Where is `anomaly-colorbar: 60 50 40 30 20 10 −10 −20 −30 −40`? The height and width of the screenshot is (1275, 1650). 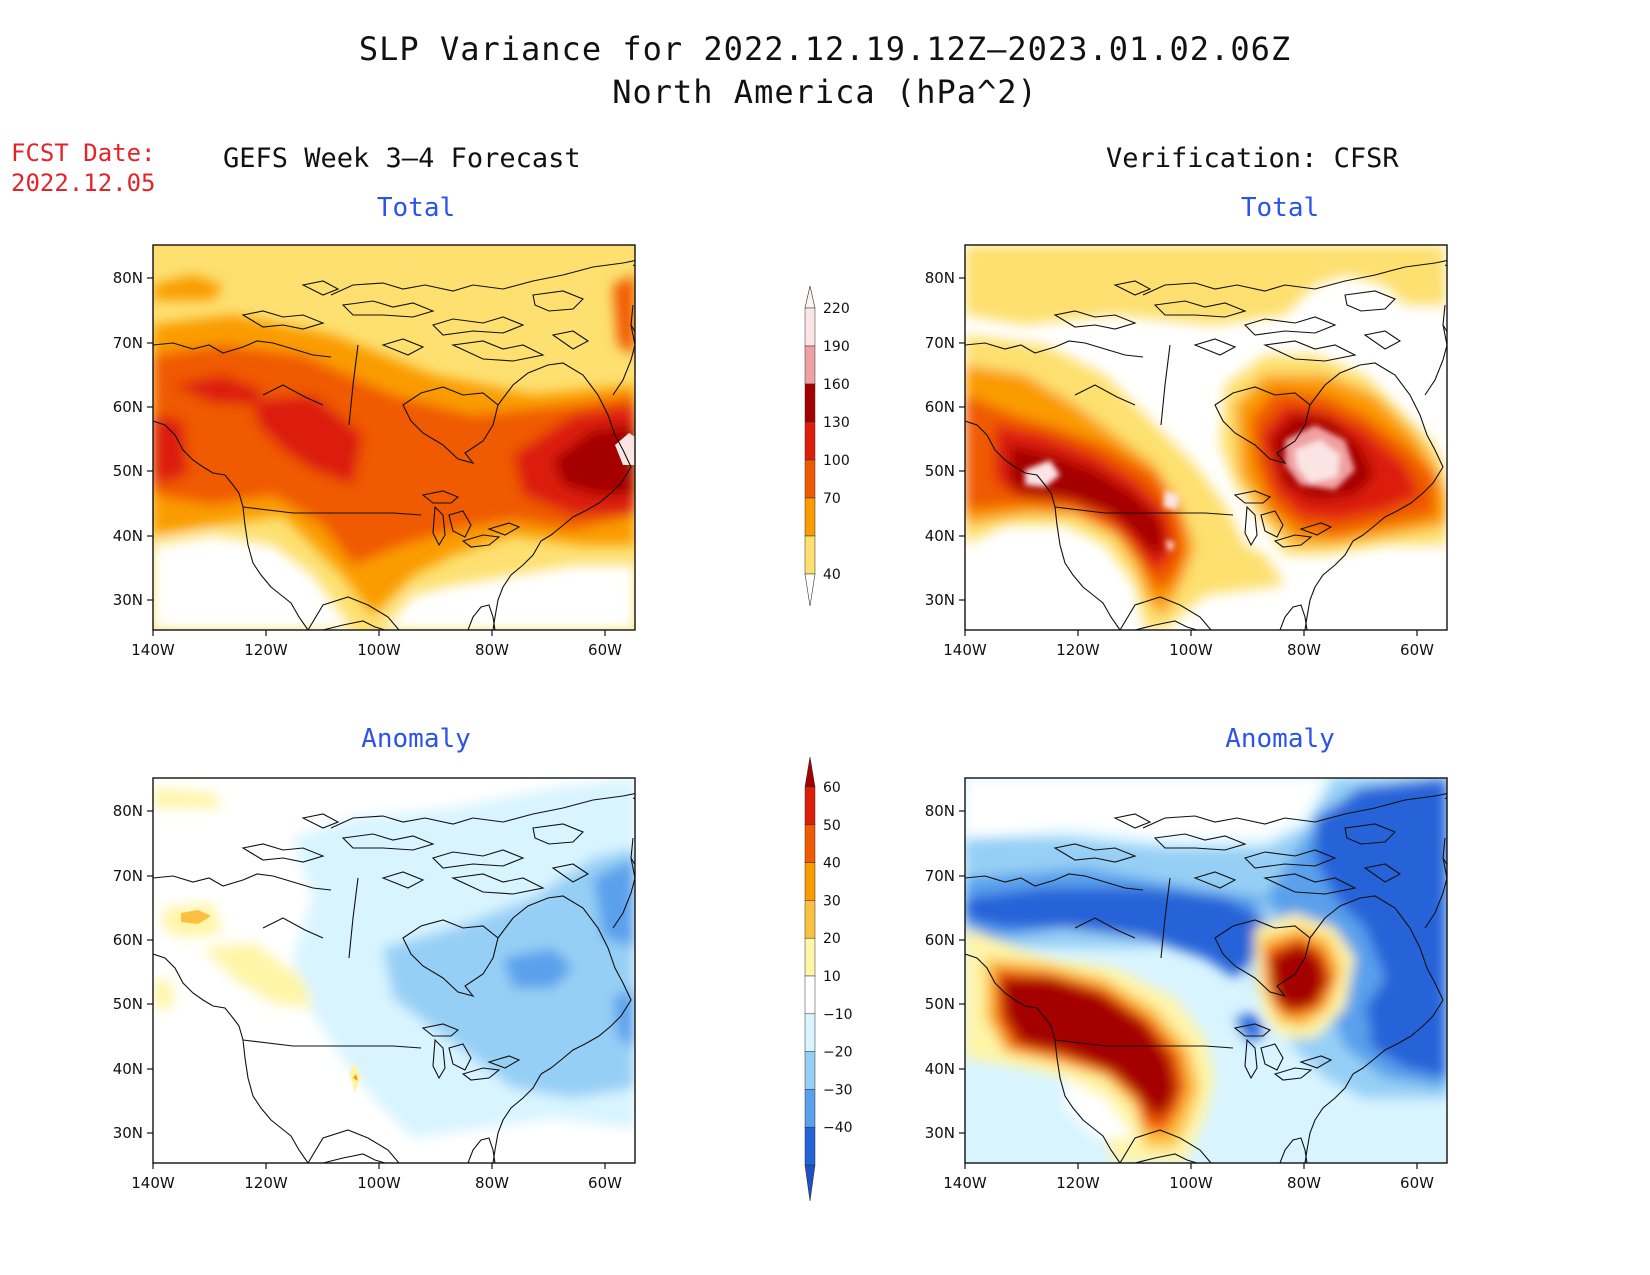 anomaly-colorbar: 60 50 40 30 20 10 −10 −20 −30 −40 is located at coordinates (828, 979).